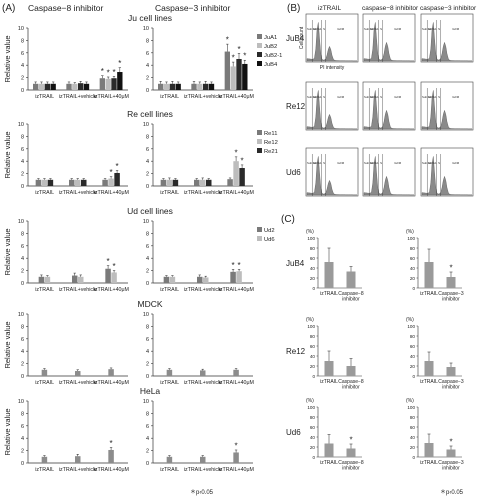 This screenshot has height=500, width=480. Describe the element at coordinates (351, 294) in the screenshot. I see `c-x-tick-line: Caspase−8` at that location.